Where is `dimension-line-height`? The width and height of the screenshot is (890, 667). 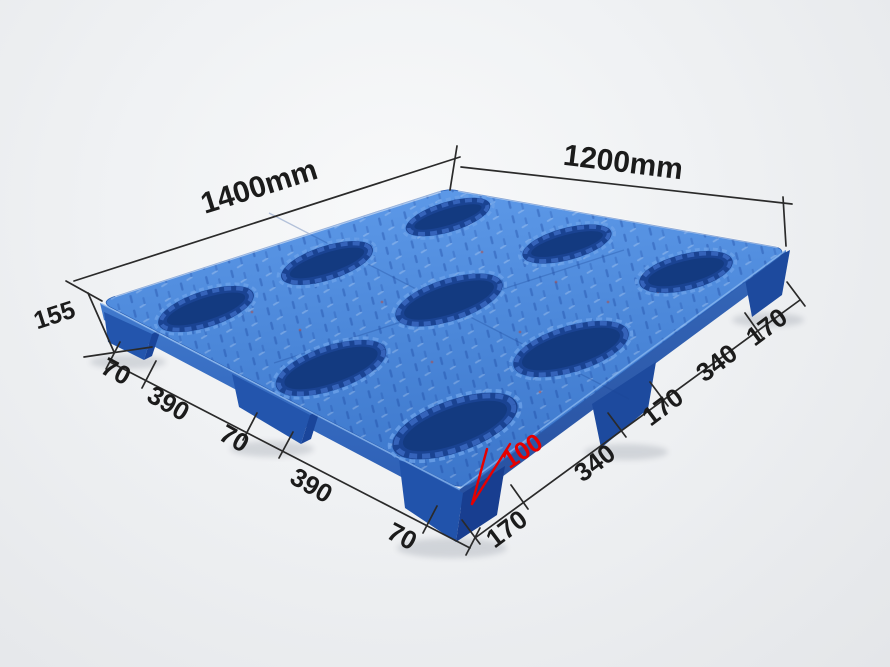 dimension-line-height is located at coordinates (109, 319).